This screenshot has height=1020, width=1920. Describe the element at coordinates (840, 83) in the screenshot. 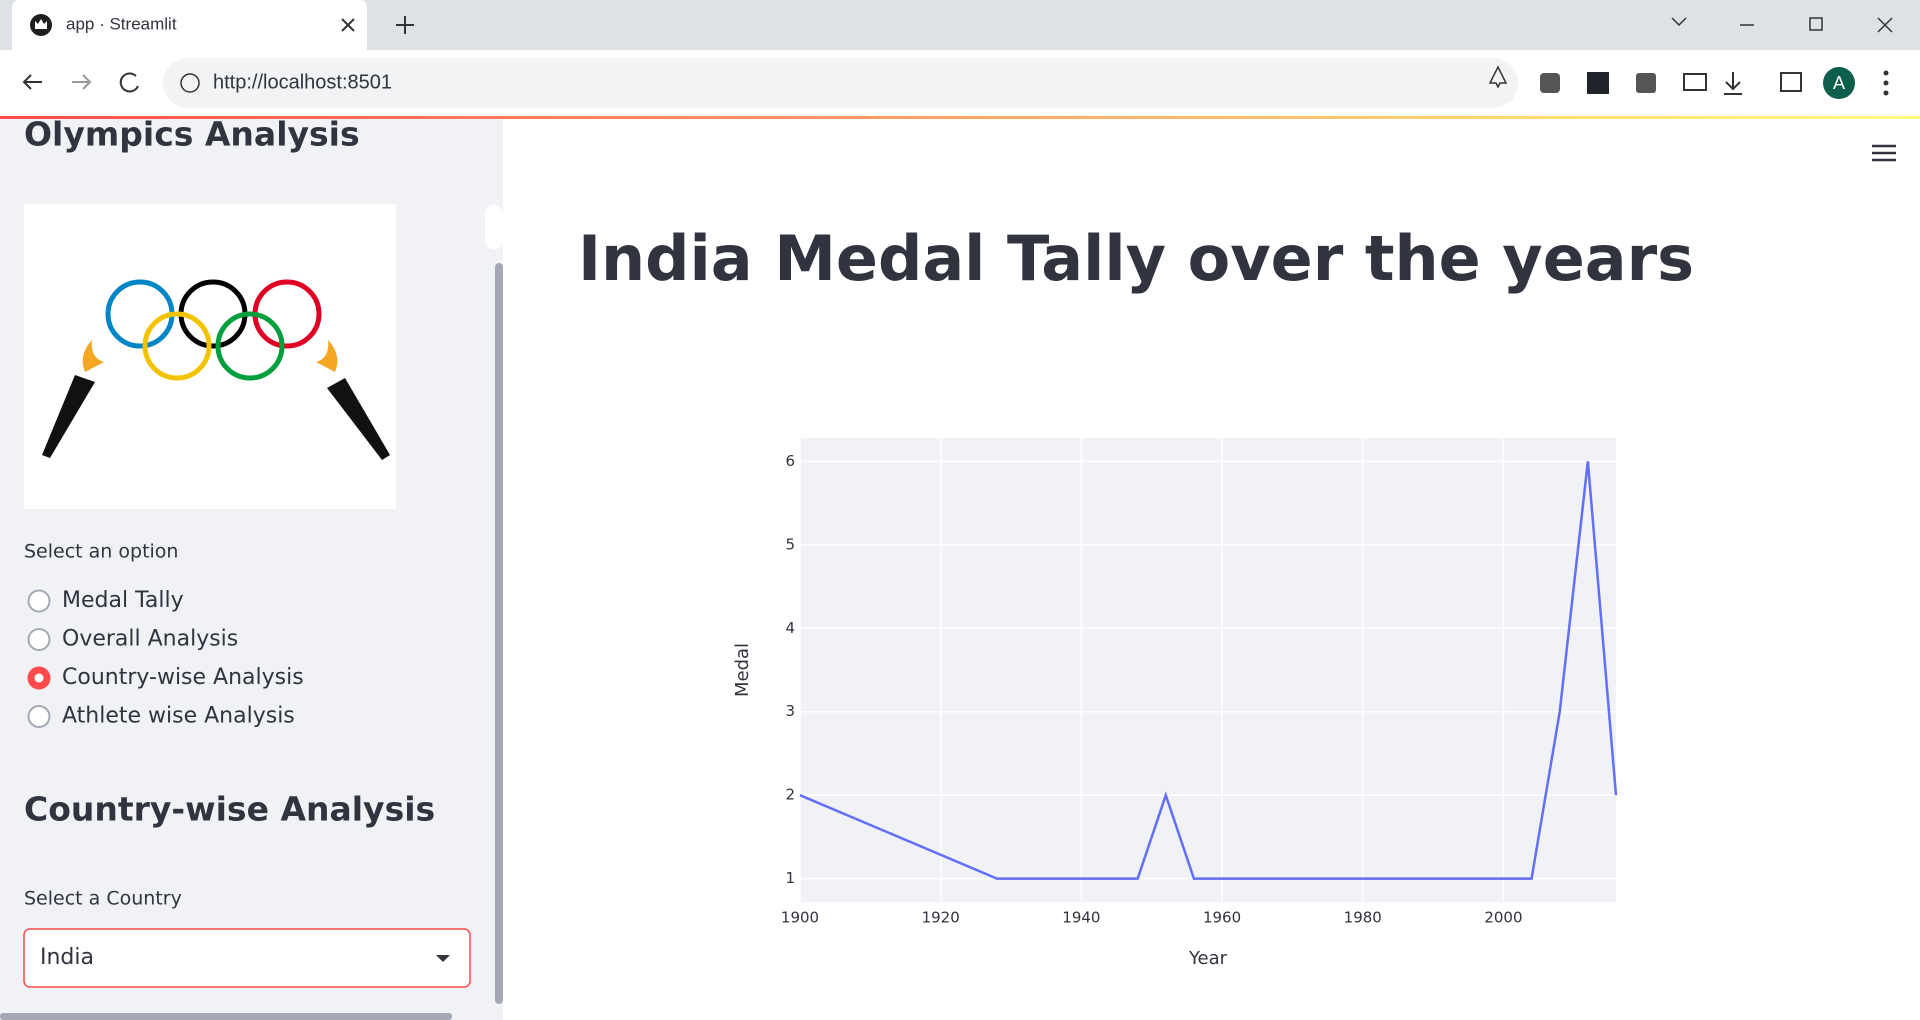

I see `address-bar` at that location.